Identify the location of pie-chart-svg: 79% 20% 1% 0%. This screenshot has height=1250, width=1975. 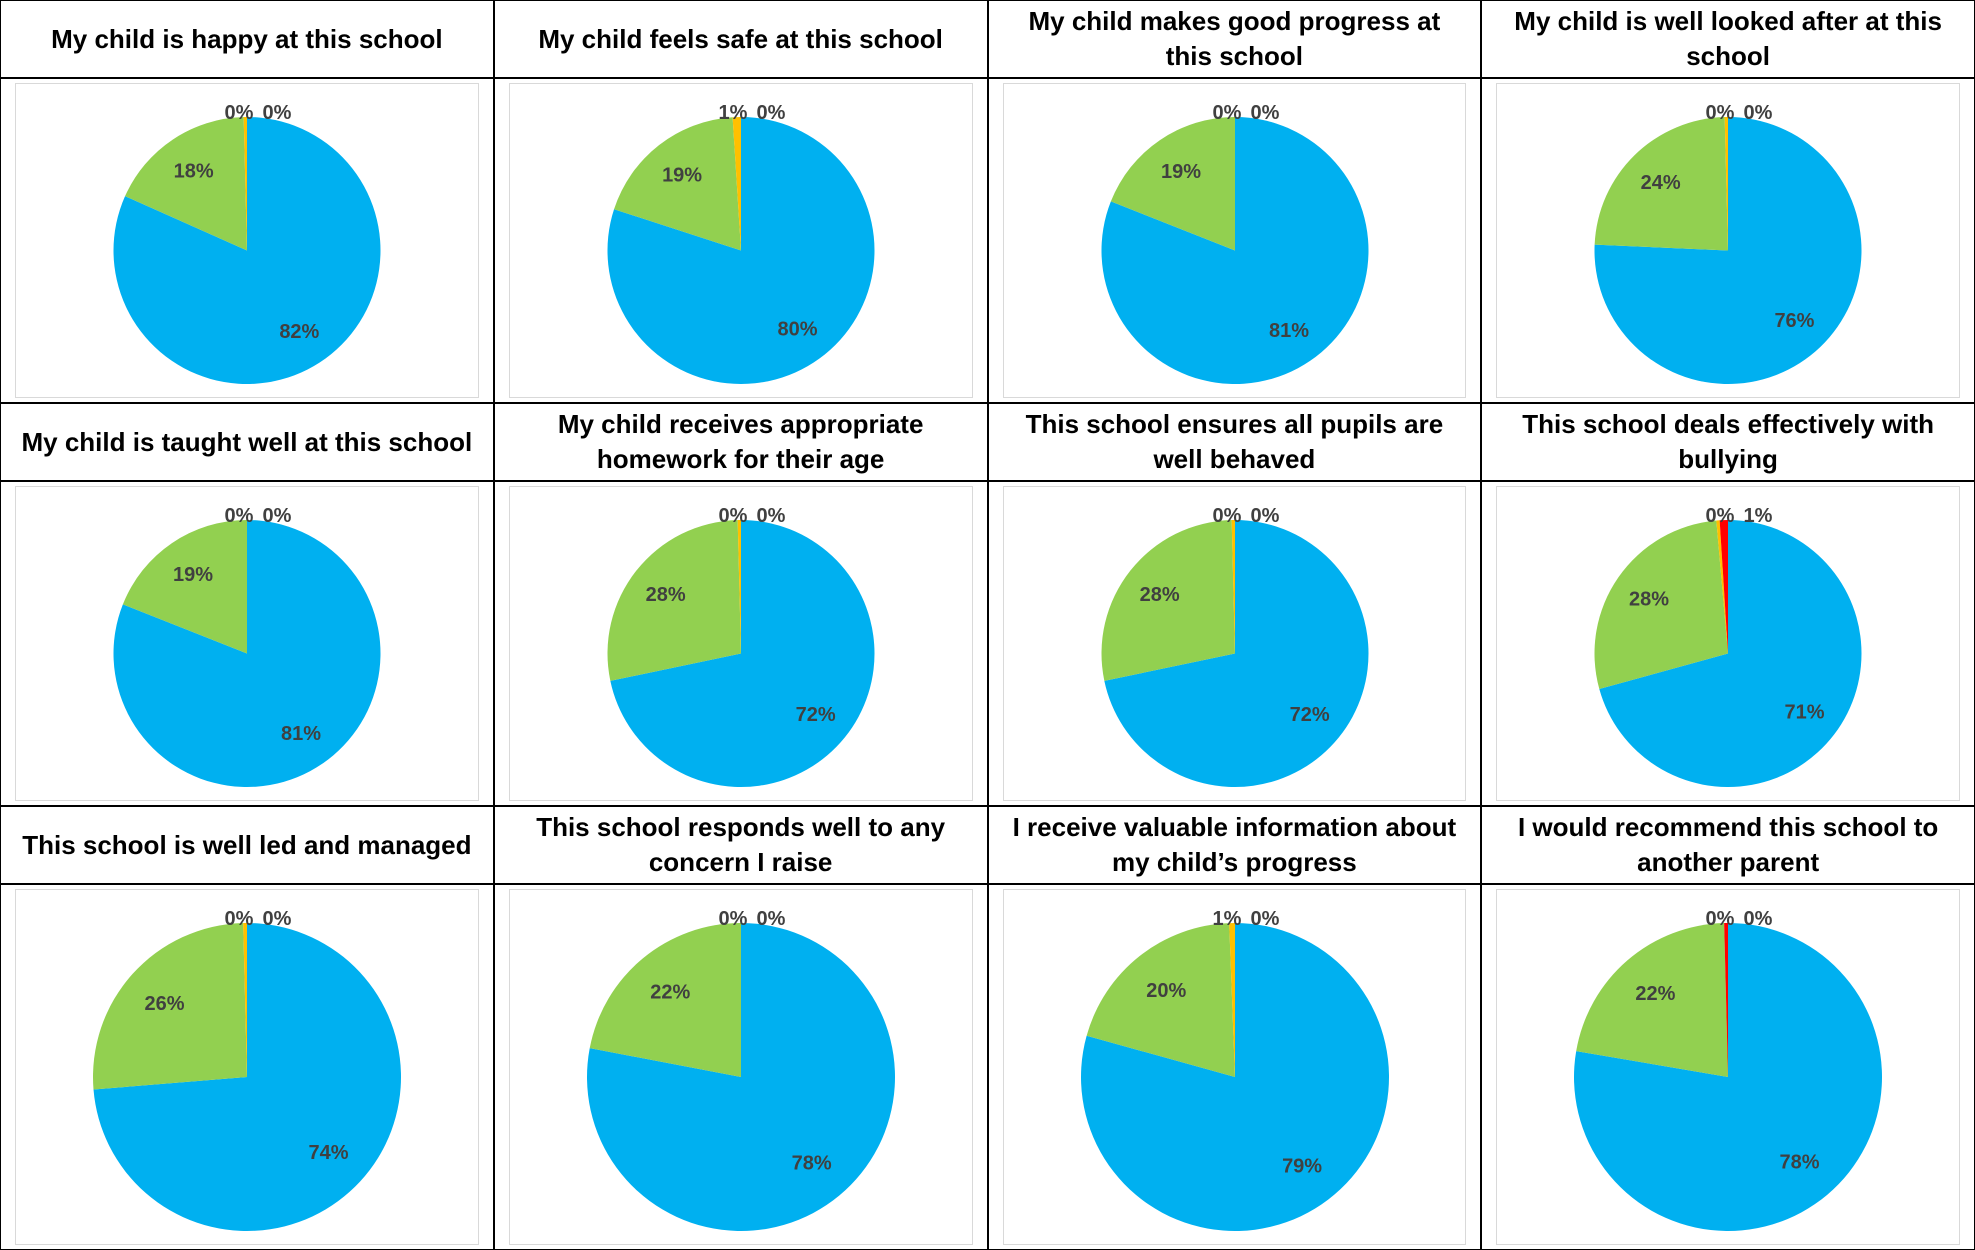
(1234, 1069).